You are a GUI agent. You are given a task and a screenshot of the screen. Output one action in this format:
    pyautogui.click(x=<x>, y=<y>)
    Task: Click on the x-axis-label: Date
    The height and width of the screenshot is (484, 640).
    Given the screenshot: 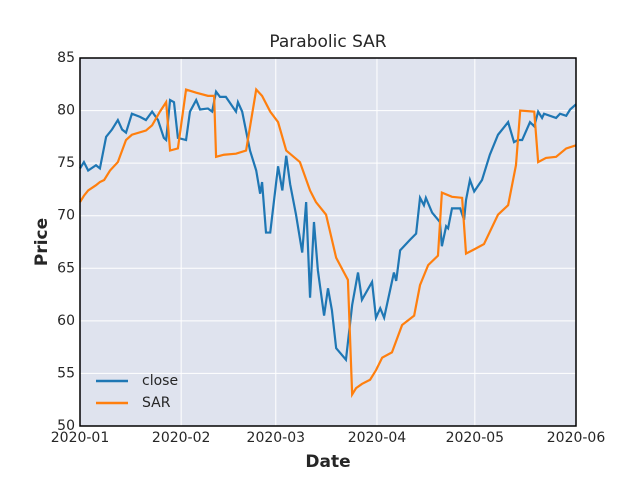 What is the action you would take?
    pyautogui.click(x=327, y=462)
    